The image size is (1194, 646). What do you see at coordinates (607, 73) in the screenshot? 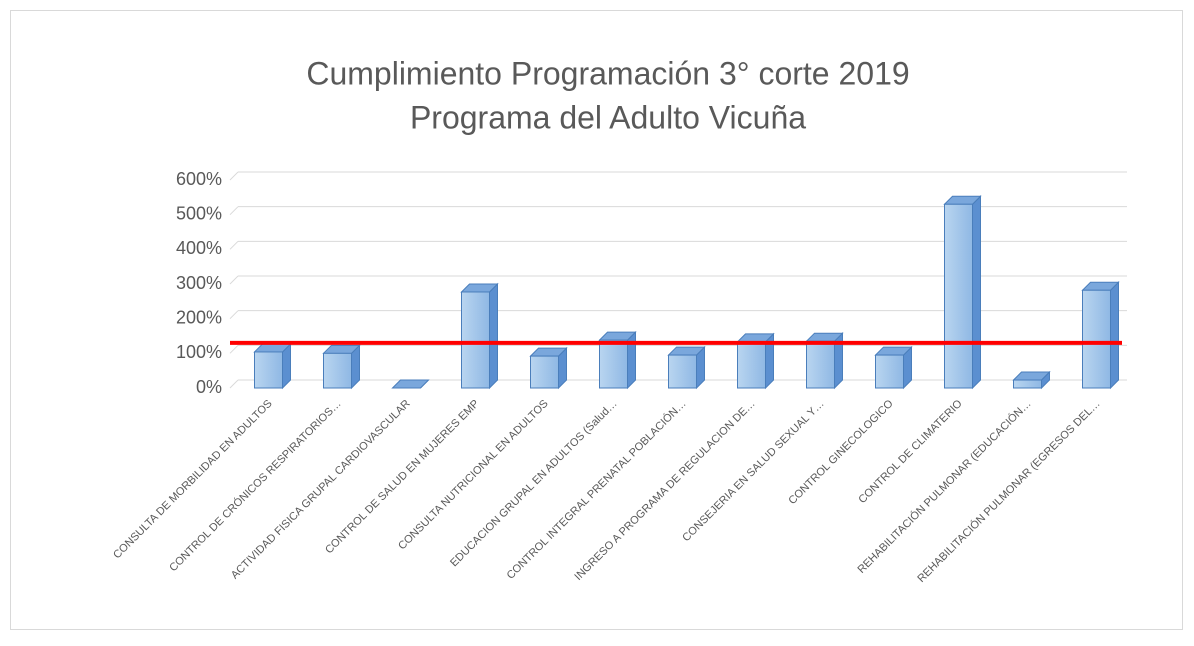
I see `chart-title: Cumplimiento Programación 3° corte 2019` at bounding box center [607, 73].